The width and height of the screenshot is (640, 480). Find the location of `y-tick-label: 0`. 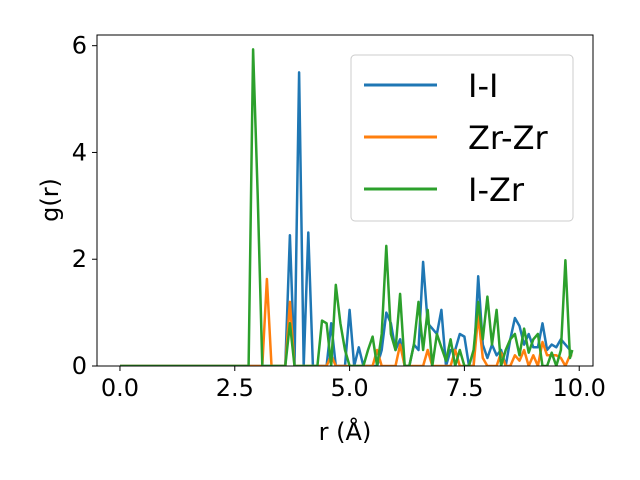

y-tick-label: 0 is located at coordinates (79, 366).